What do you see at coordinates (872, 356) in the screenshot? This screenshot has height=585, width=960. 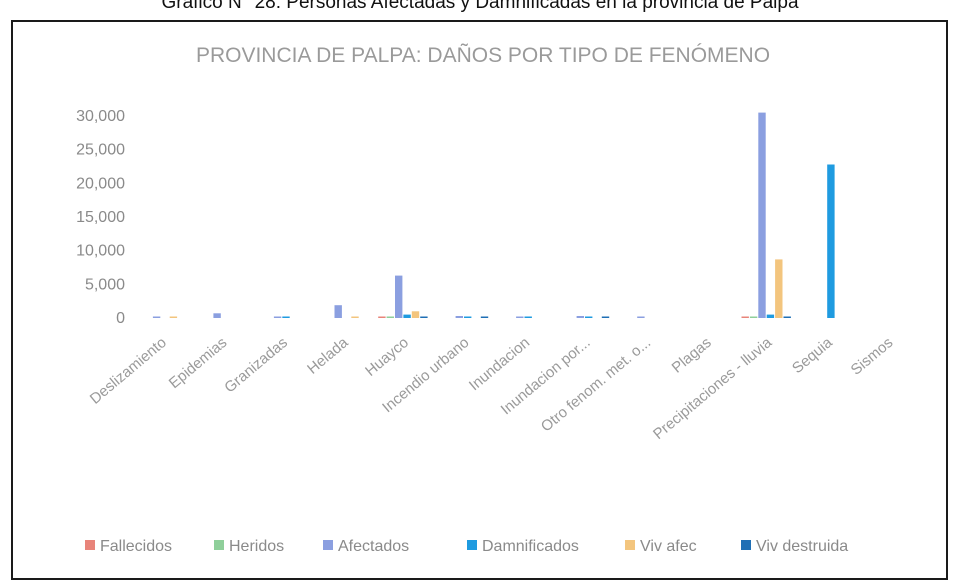 I see `x-tick-label: Sismos` at bounding box center [872, 356].